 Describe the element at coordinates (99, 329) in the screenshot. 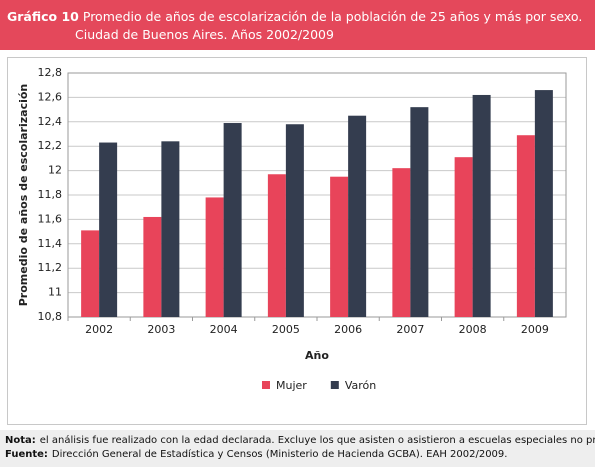

I see `x-tick-label: 2002` at that location.